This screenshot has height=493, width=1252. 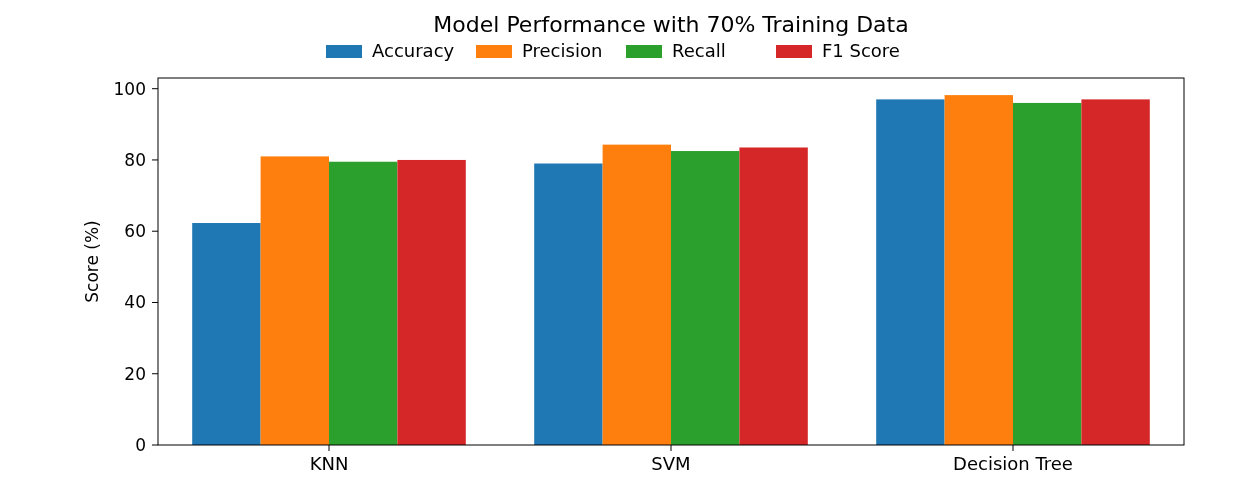 I want to click on y-axis-title: Score (%), so click(x=92, y=261).